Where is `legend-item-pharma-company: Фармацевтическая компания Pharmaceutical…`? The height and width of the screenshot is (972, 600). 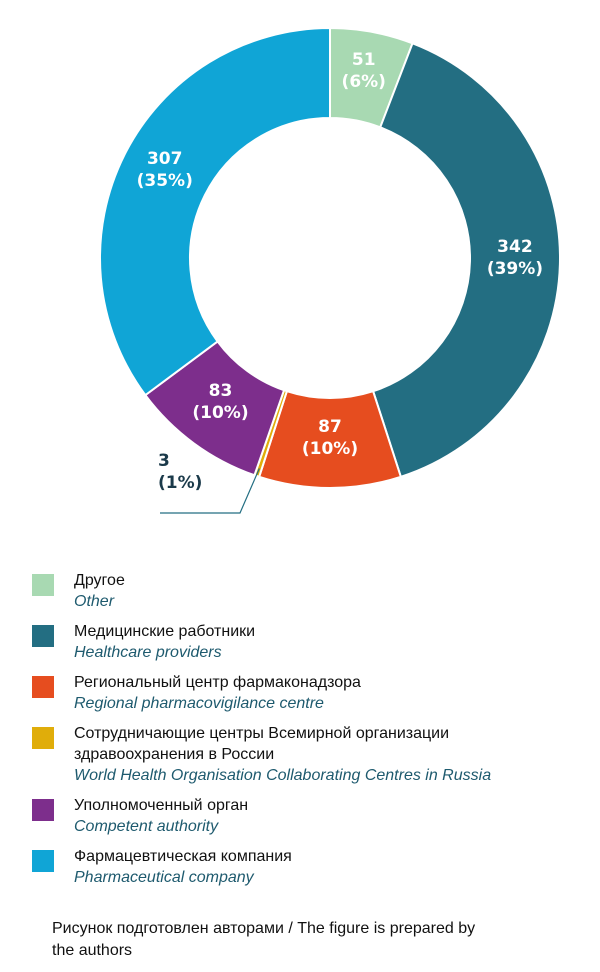 legend-item-pharma-company: Фармацевтическая компания Pharmaceutical… is located at coordinates (312, 867).